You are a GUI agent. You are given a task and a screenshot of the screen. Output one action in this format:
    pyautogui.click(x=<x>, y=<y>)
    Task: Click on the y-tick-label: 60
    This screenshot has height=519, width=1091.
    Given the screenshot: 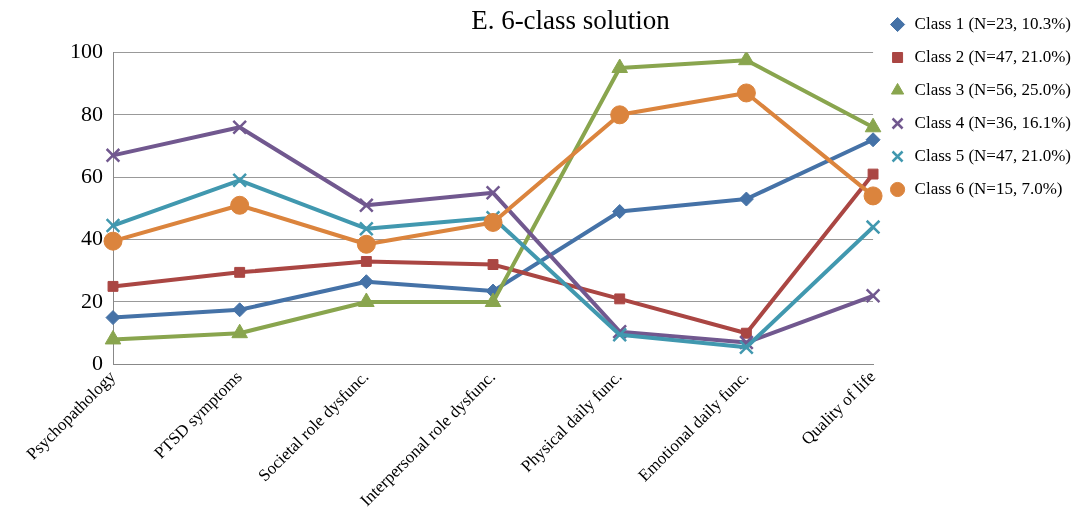 What is the action you would take?
    pyautogui.click(x=92, y=175)
    